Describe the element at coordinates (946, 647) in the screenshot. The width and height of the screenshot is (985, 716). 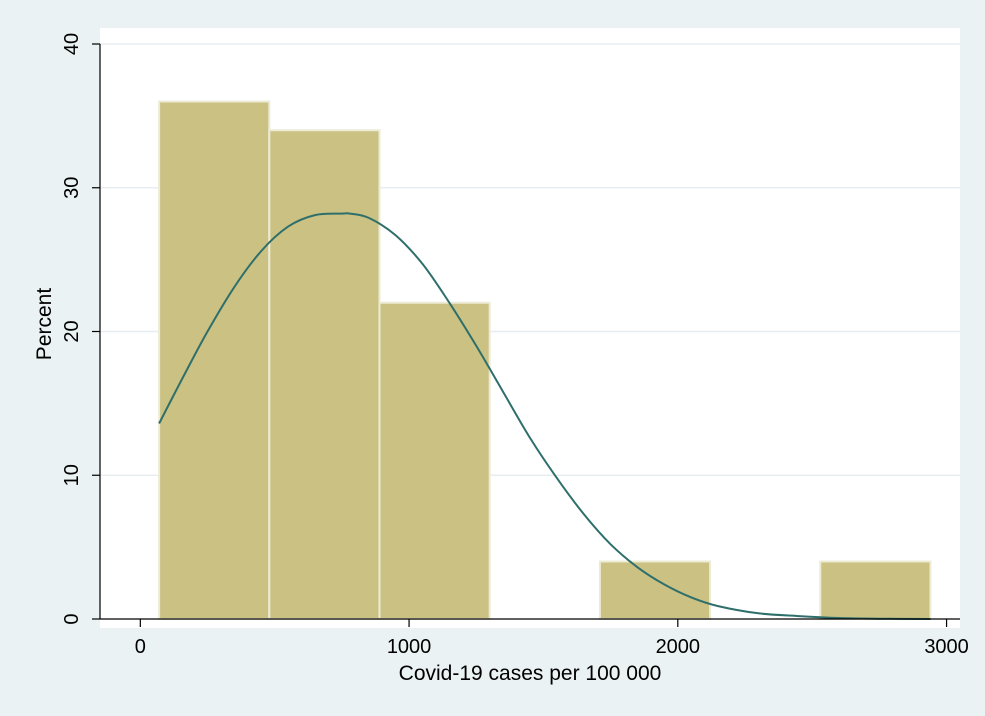
I see `x-tick-label-3000: 3000` at that location.